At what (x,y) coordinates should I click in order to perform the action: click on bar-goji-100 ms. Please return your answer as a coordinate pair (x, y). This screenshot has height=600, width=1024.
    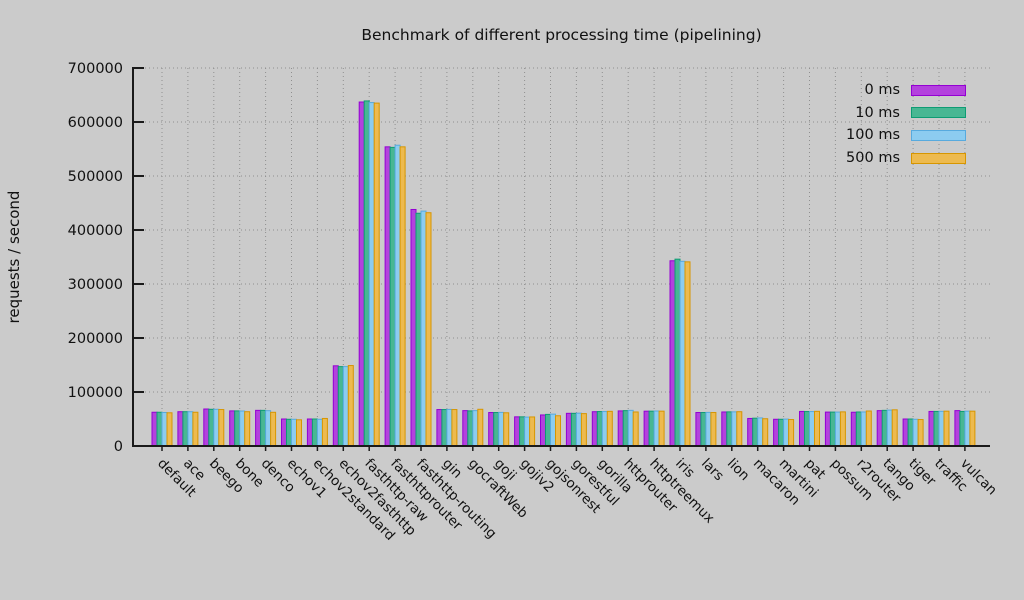
    Looking at the image, I should click on (501, 429).